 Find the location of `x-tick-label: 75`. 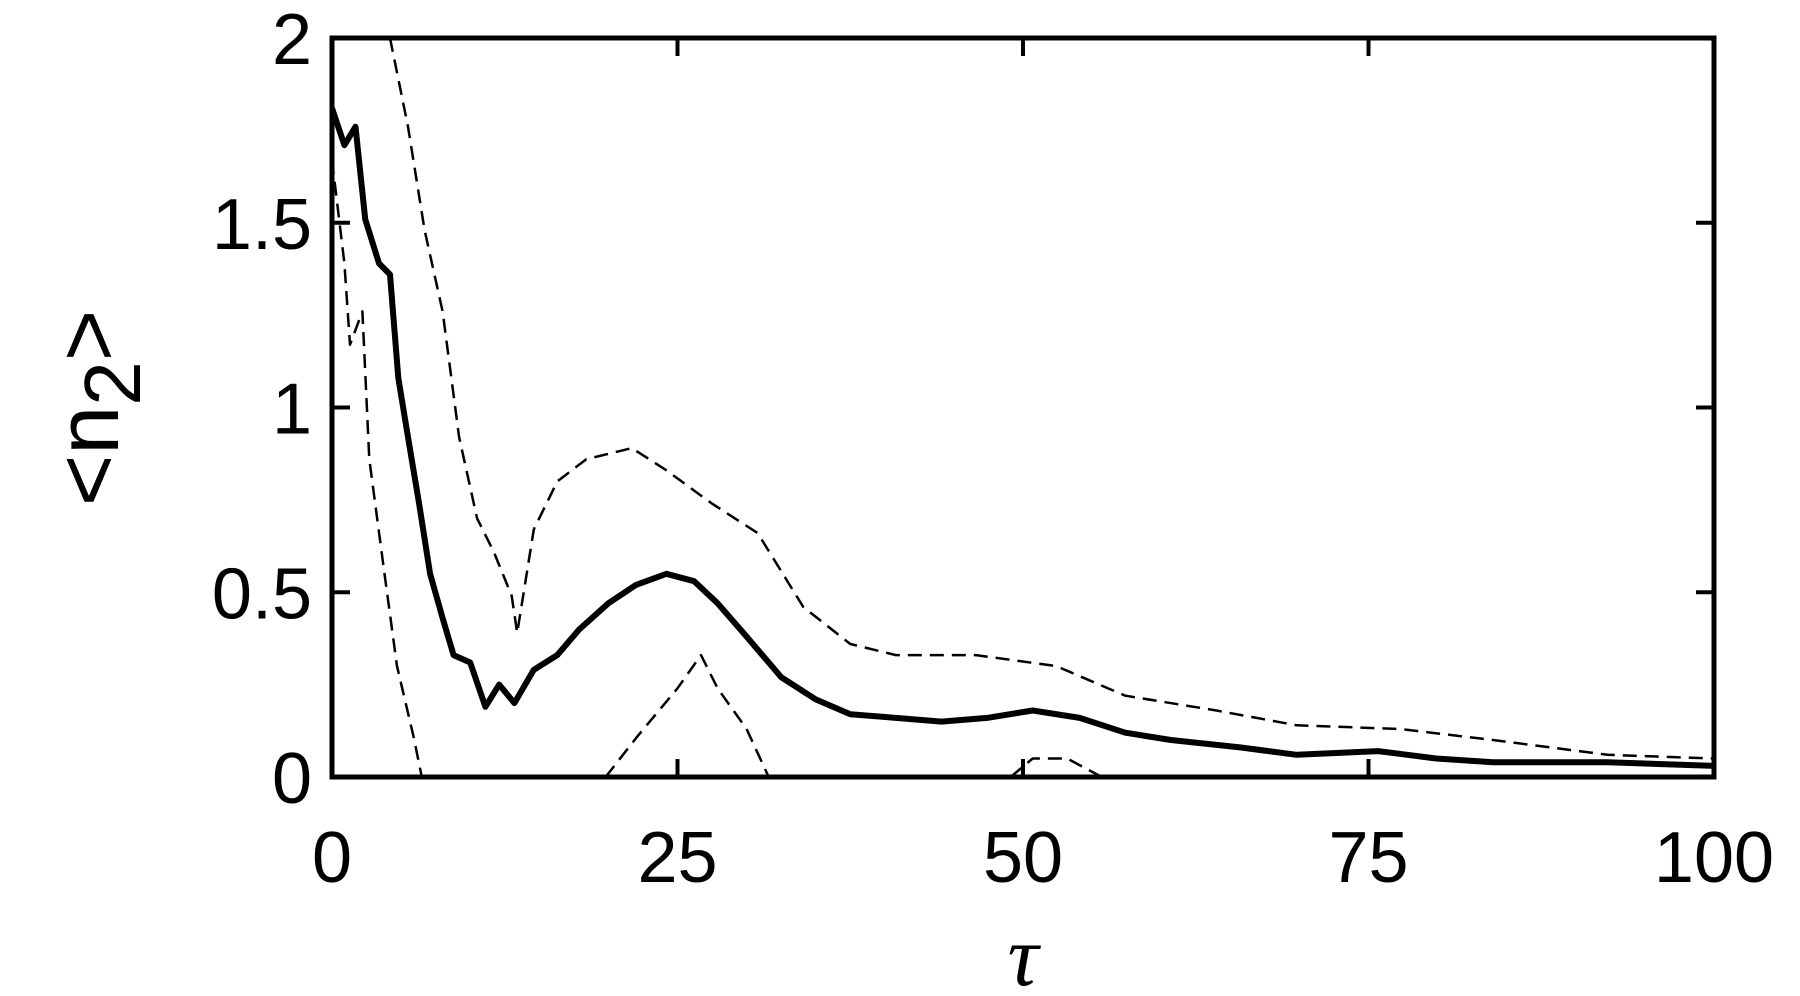

x-tick-label: 75 is located at coordinates (1368, 858).